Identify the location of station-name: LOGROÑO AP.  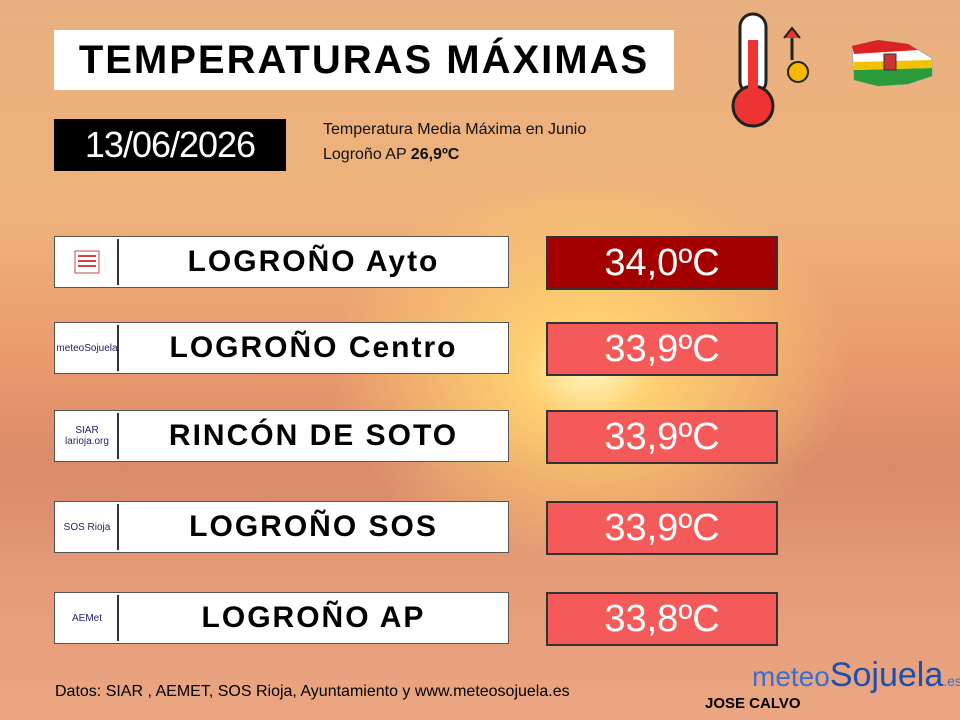
(313, 617).